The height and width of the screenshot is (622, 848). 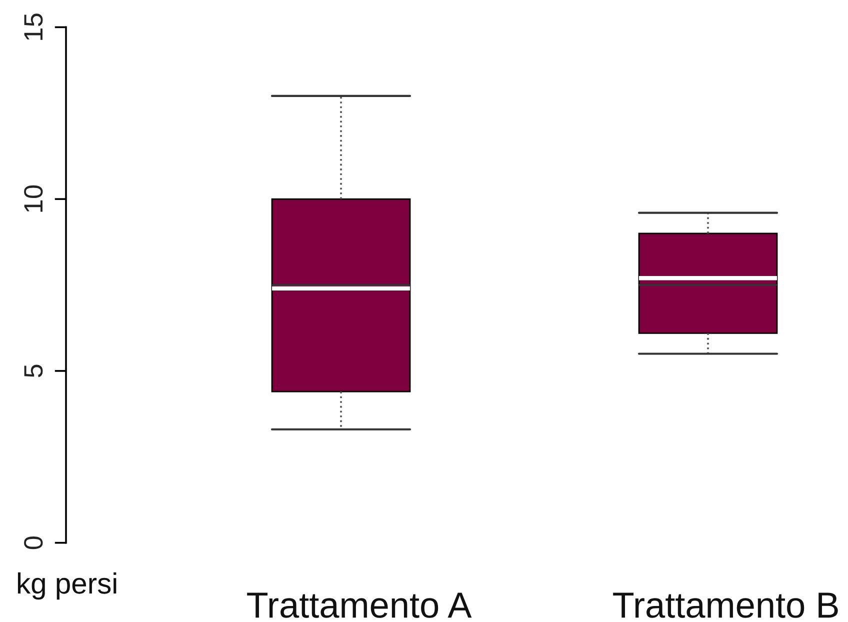 What do you see at coordinates (33, 198) in the screenshot?
I see `y-tick-label: 10` at bounding box center [33, 198].